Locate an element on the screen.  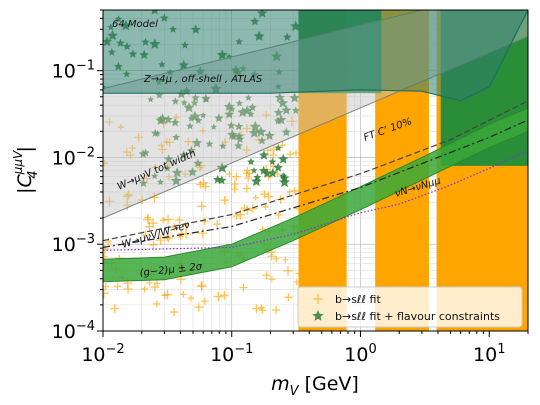
y-axis-bar-right: | is located at coordinates (25, 149).